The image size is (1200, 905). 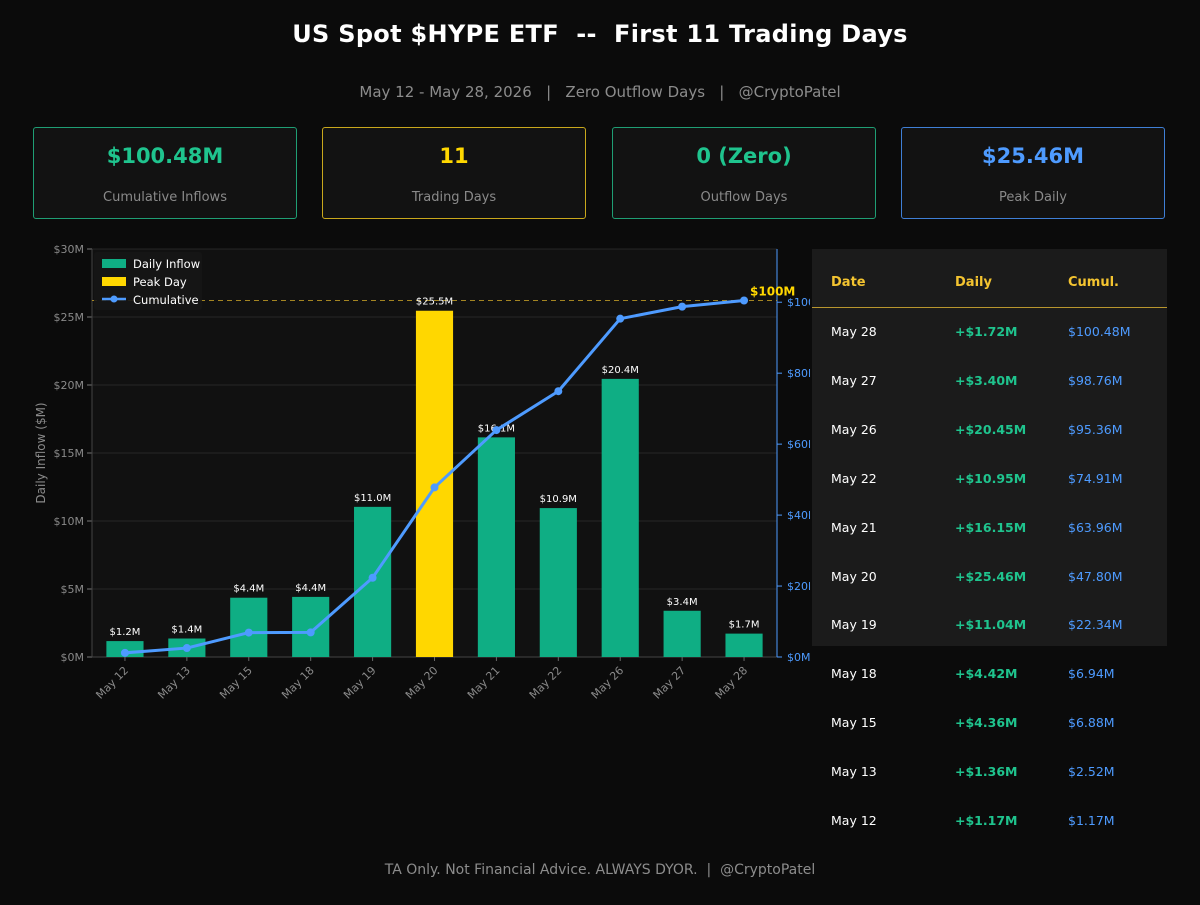 What do you see at coordinates (546, 683) in the screenshot?
I see `x-tick-label: May 22` at bounding box center [546, 683].